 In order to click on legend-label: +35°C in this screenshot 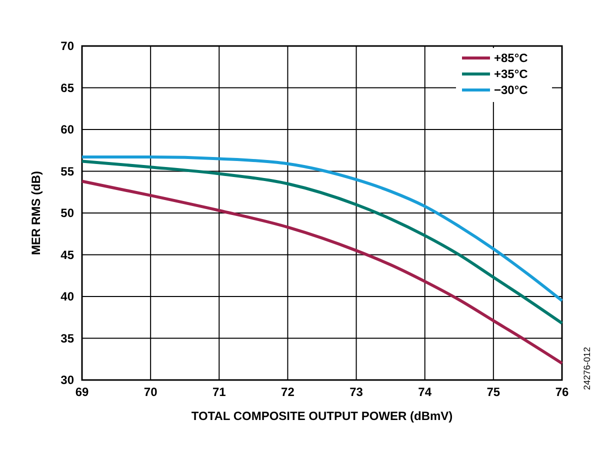, I will do `click(511, 74)`.